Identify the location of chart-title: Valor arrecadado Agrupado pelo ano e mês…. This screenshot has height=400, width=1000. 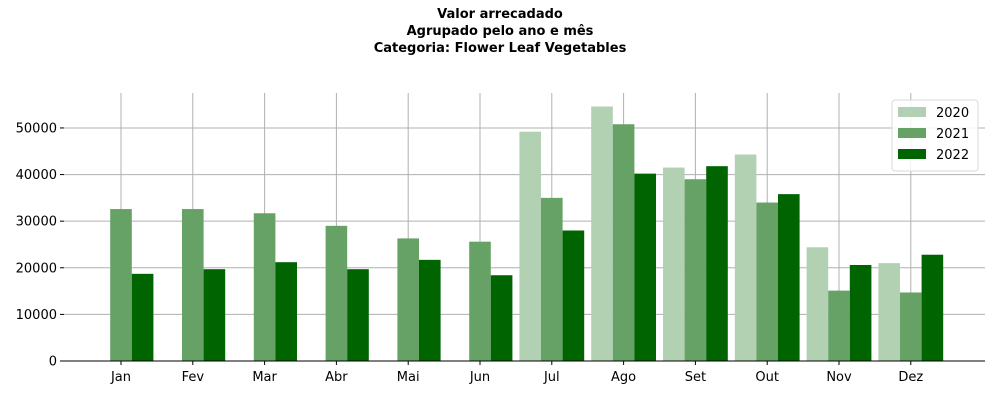
(500, 31).